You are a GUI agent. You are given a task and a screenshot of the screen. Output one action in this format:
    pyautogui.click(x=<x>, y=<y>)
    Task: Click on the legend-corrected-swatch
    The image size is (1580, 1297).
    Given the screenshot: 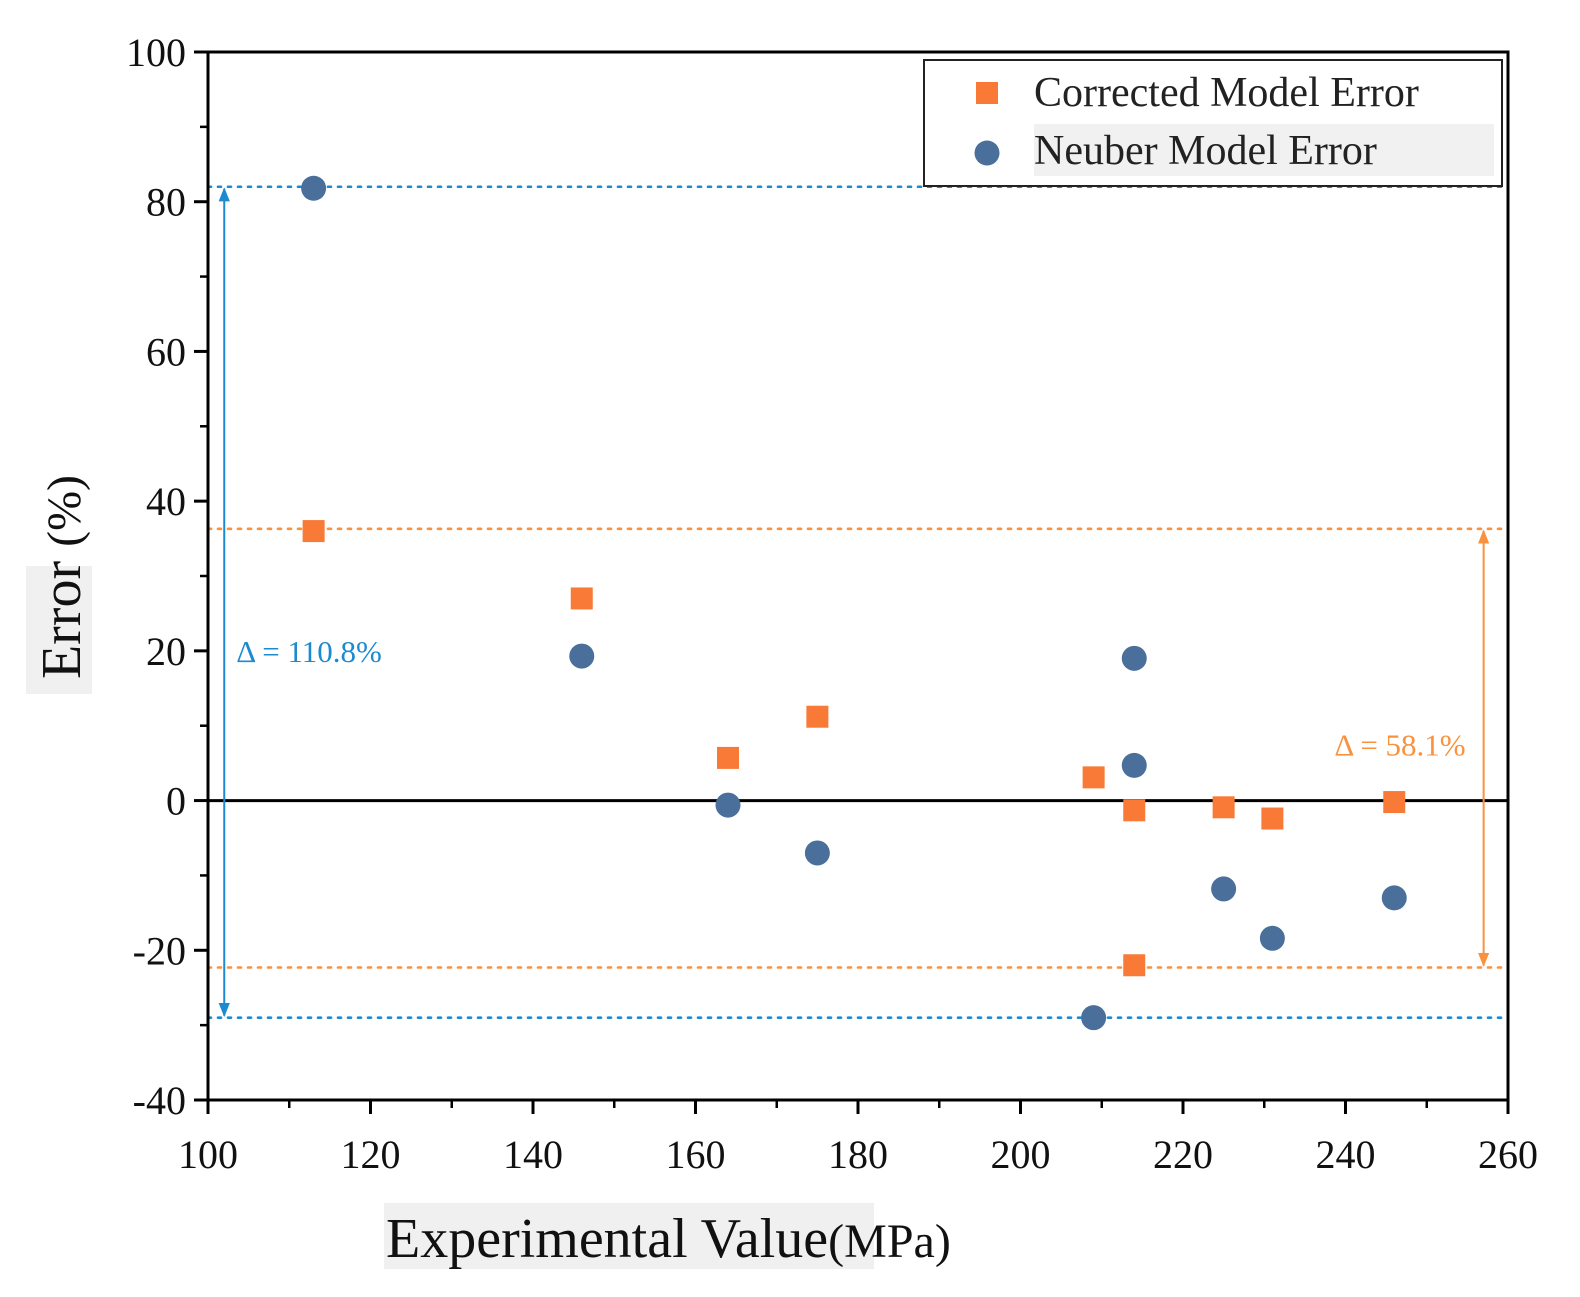 What is the action you would take?
    pyautogui.click(x=987, y=93)
    